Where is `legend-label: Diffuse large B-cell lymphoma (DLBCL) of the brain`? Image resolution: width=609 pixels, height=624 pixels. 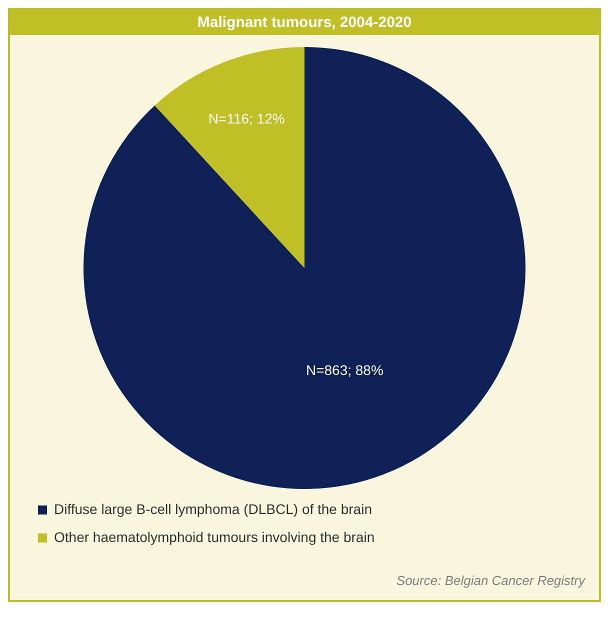 legend-label: Diffuse large B-cell lymphoma (DLBCL) of the brain is located at coordinates (213, 508).